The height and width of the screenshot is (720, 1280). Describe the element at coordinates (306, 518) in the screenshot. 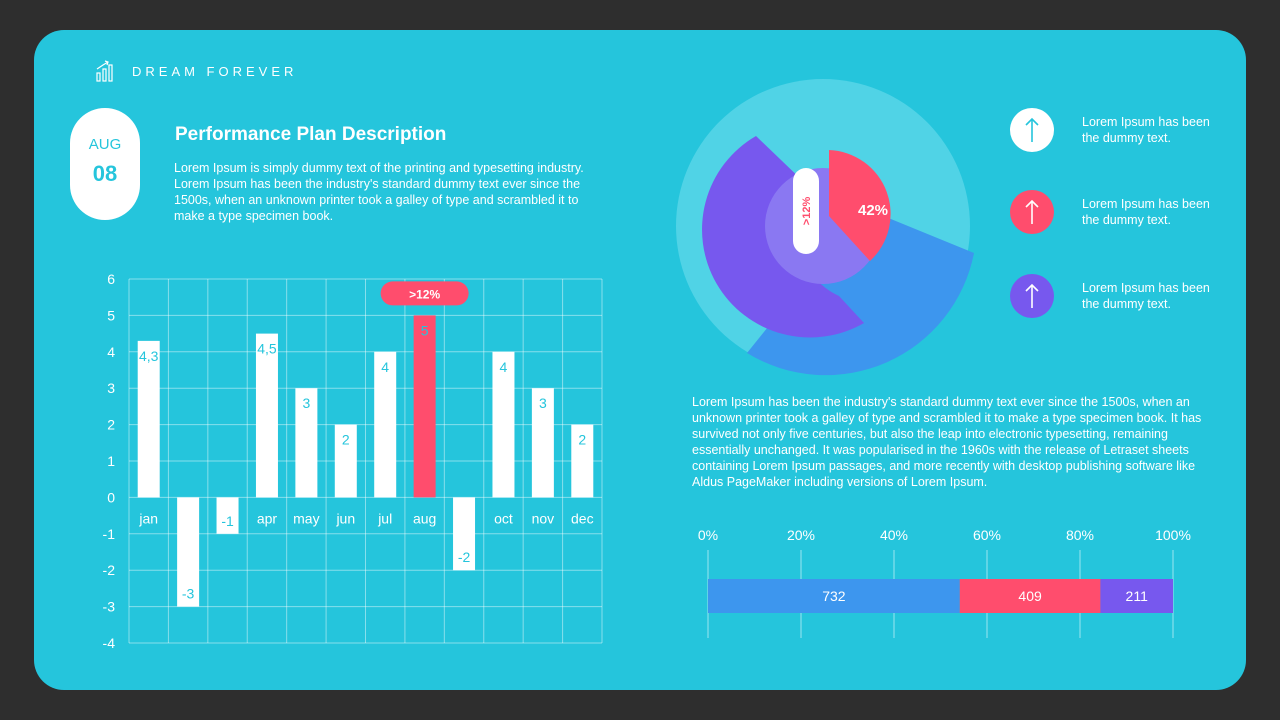

I see `category-label: may` at that location.